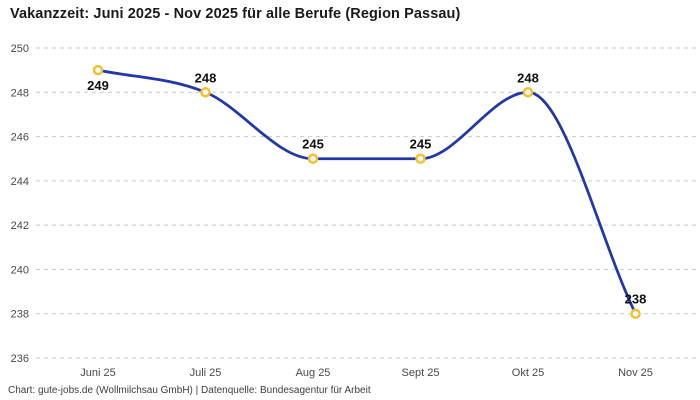 The image size is (700, 400). Describe the element at coordinates (635, 373) in the screenshot. I see `x-tick-label: Nov 25` at that location.